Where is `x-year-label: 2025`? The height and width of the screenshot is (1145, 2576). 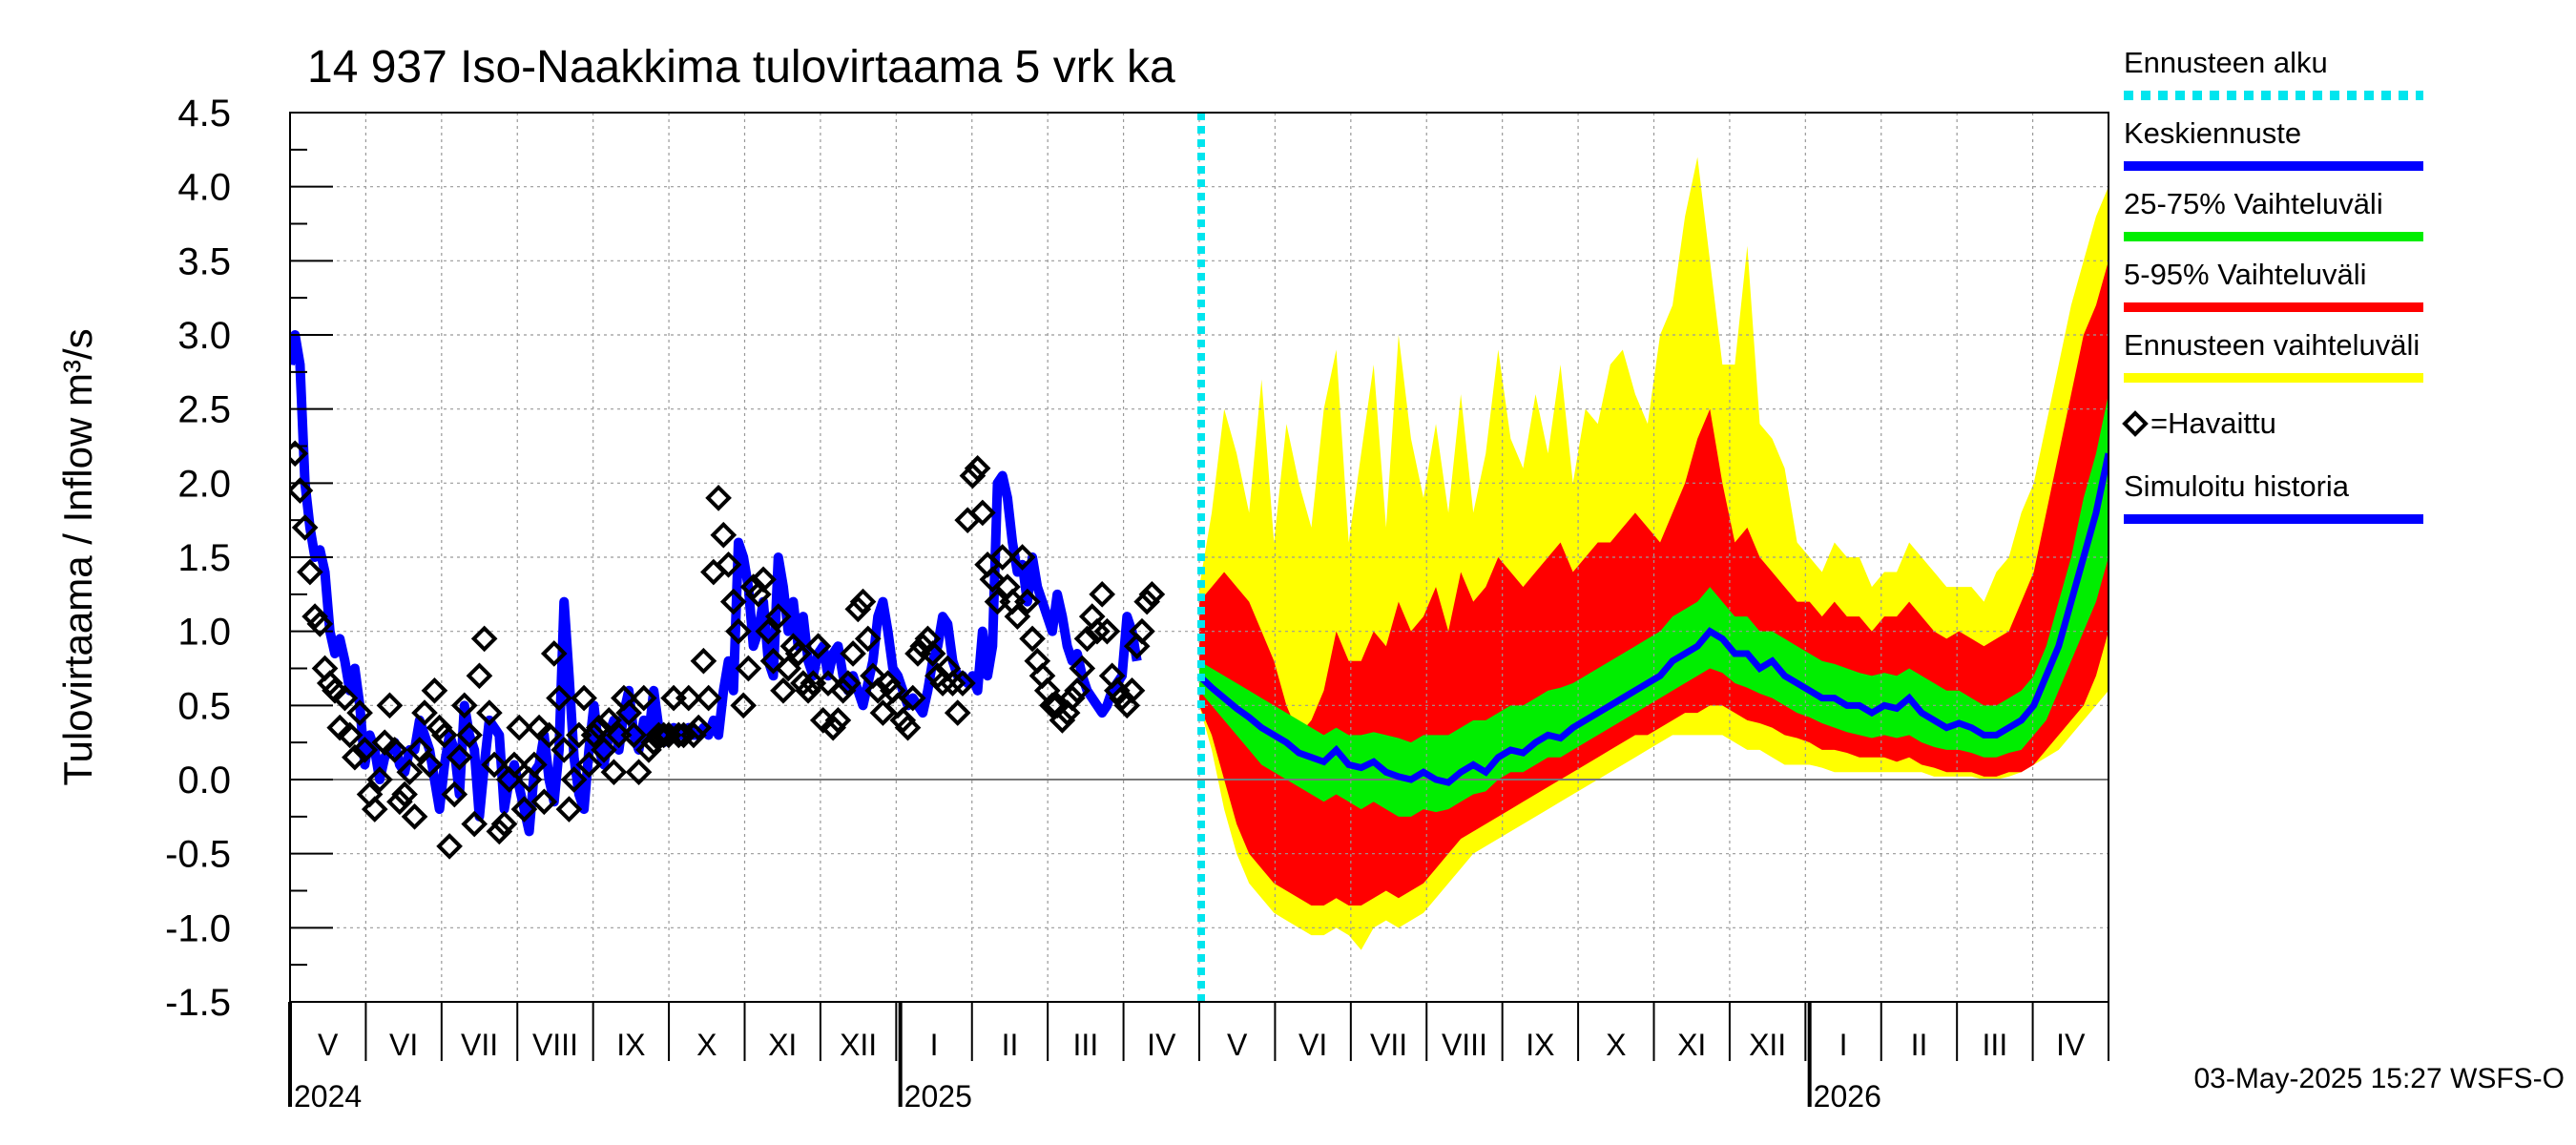 x-year-label: 2025 is located at coordinates (938, 1096).